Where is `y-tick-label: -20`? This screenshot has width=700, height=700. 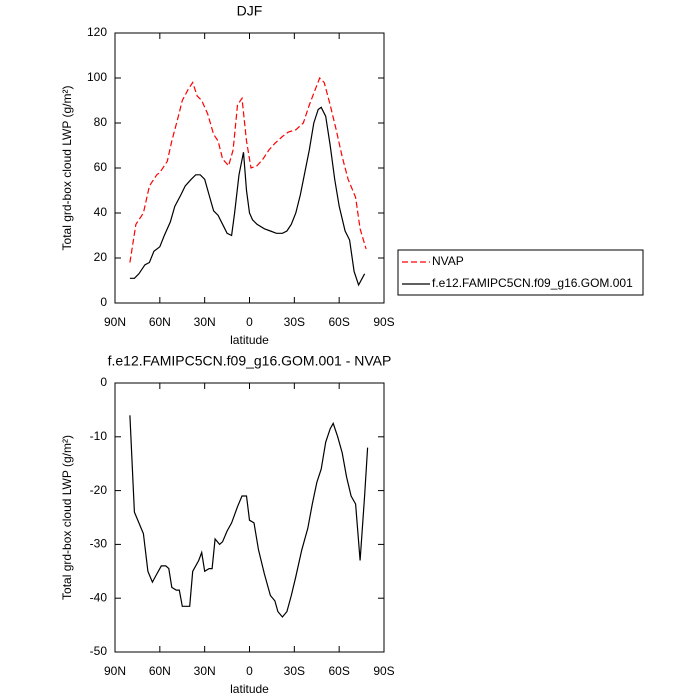 y-tick-label: -20 is located at coordinates (99, 490).